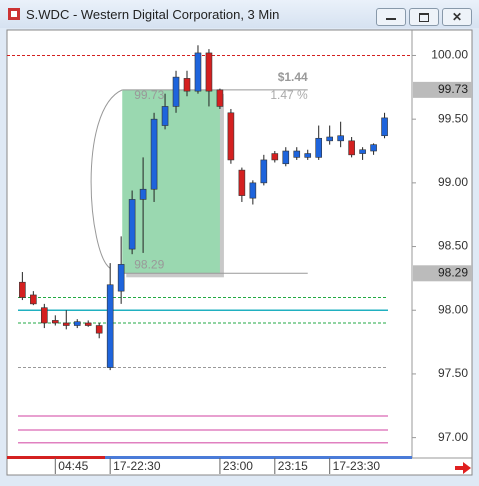 The width and height of the screenshot is (479, 486). What do you see at coordinates (289, 95) in the screenshot?
I see `measure-percent: 1.47 %` at bounding box center [289, 95].